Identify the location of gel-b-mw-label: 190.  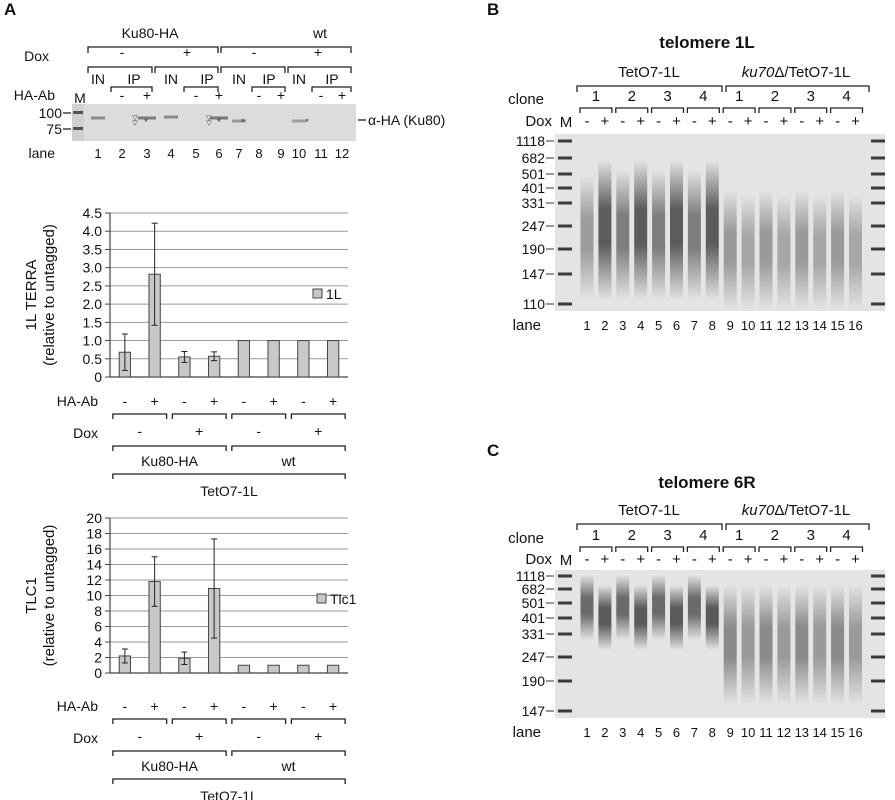
(534, 249).